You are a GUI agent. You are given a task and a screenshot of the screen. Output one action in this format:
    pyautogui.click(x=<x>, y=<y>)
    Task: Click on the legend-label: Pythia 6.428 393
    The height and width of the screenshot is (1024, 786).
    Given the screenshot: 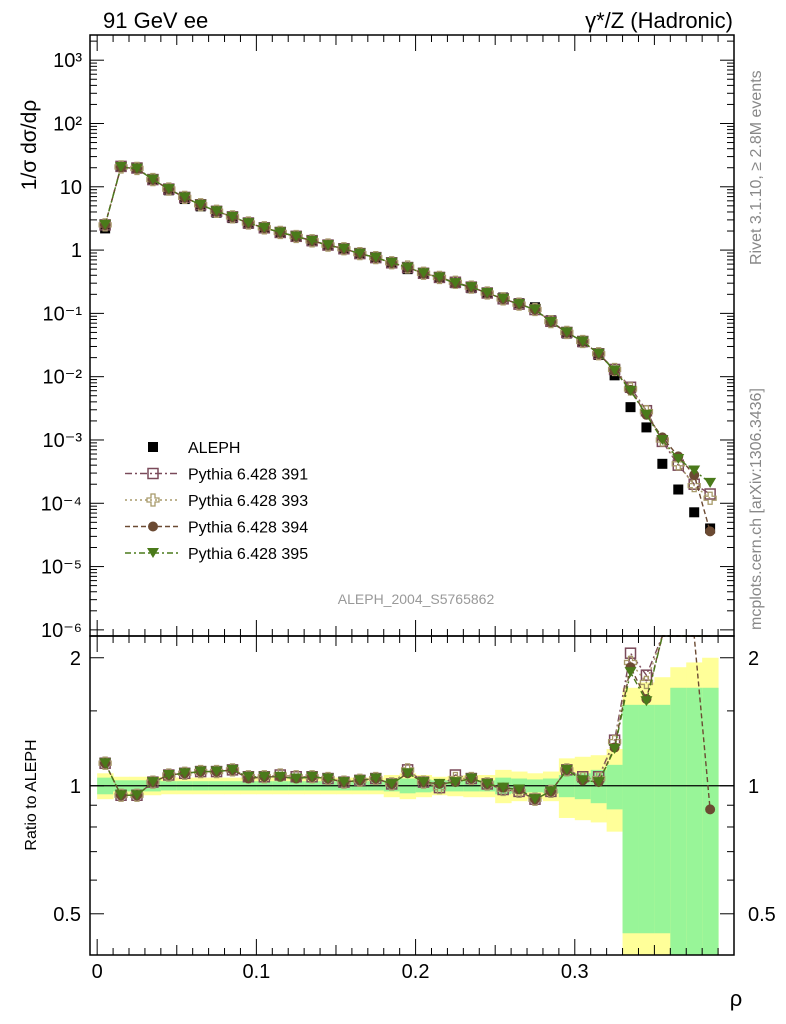 What is the action you would take?
    pyautogui.click(x=248, y=501)
    